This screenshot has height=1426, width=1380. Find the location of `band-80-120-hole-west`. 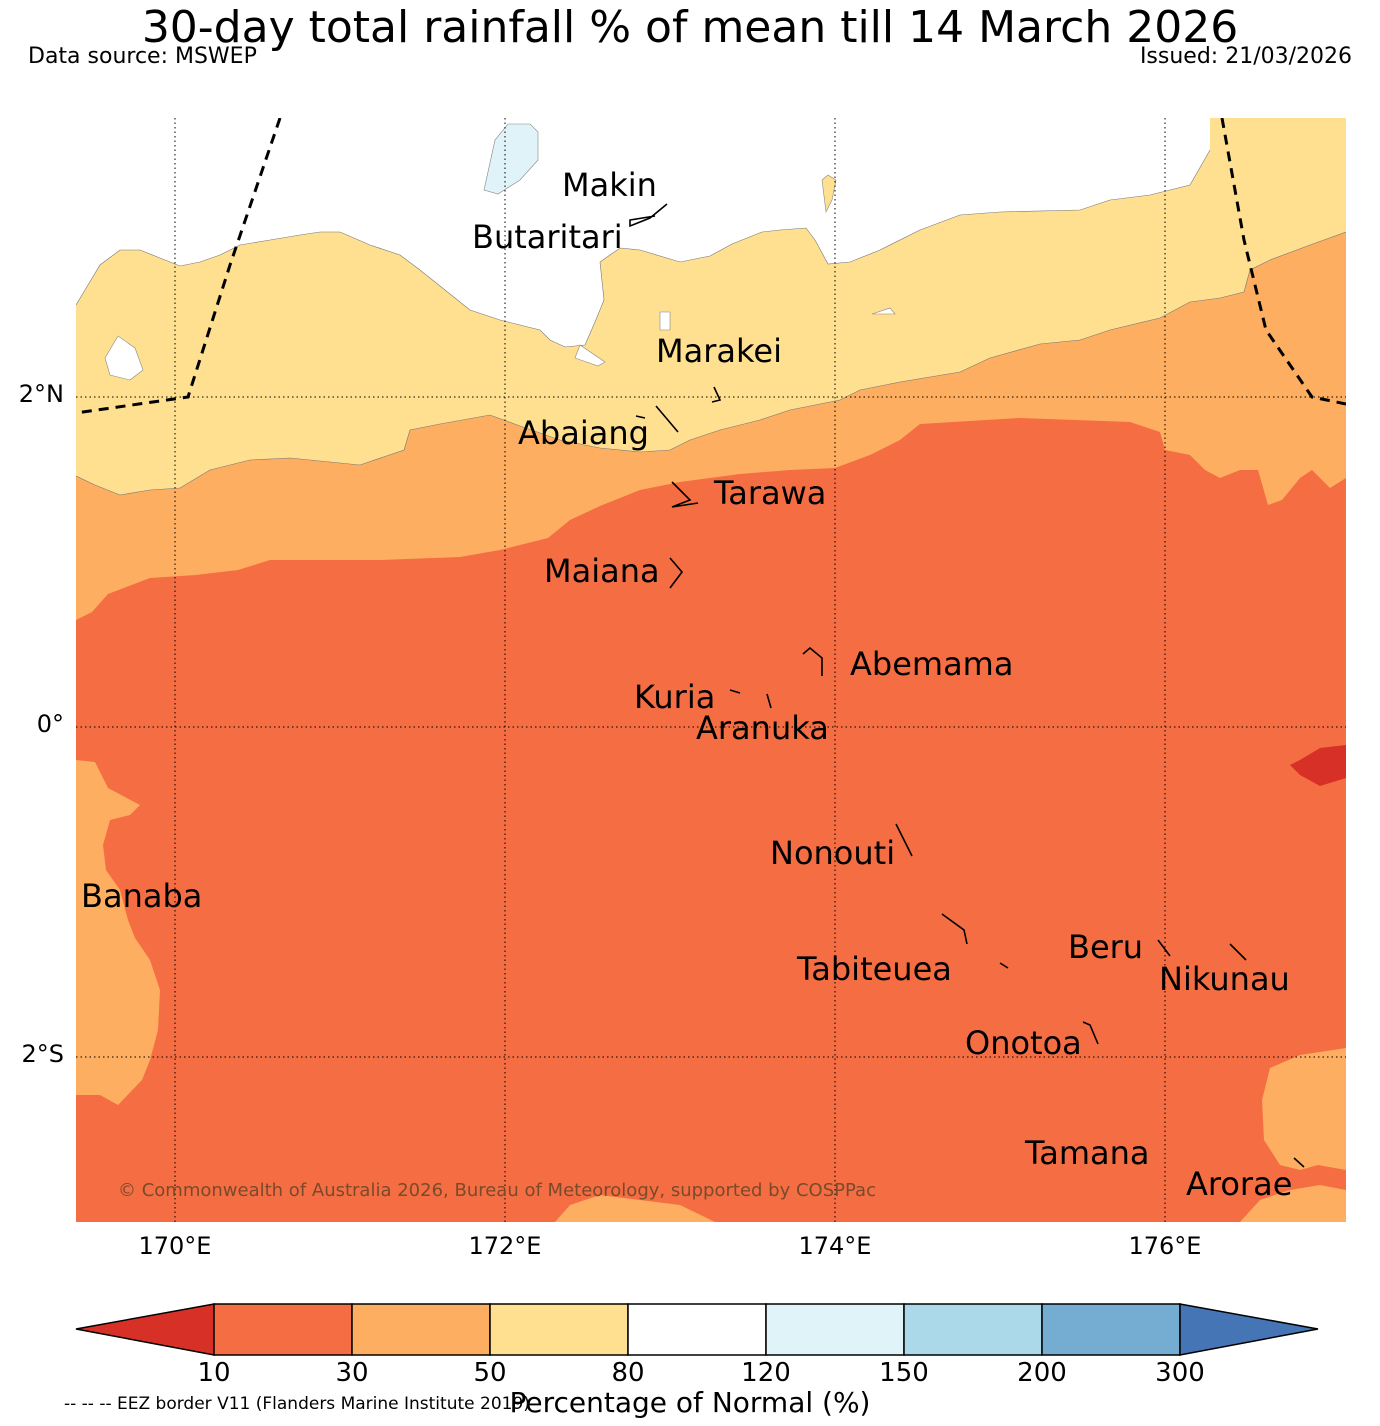

band-80-120-hole-west is located at coordinates (124, 358).